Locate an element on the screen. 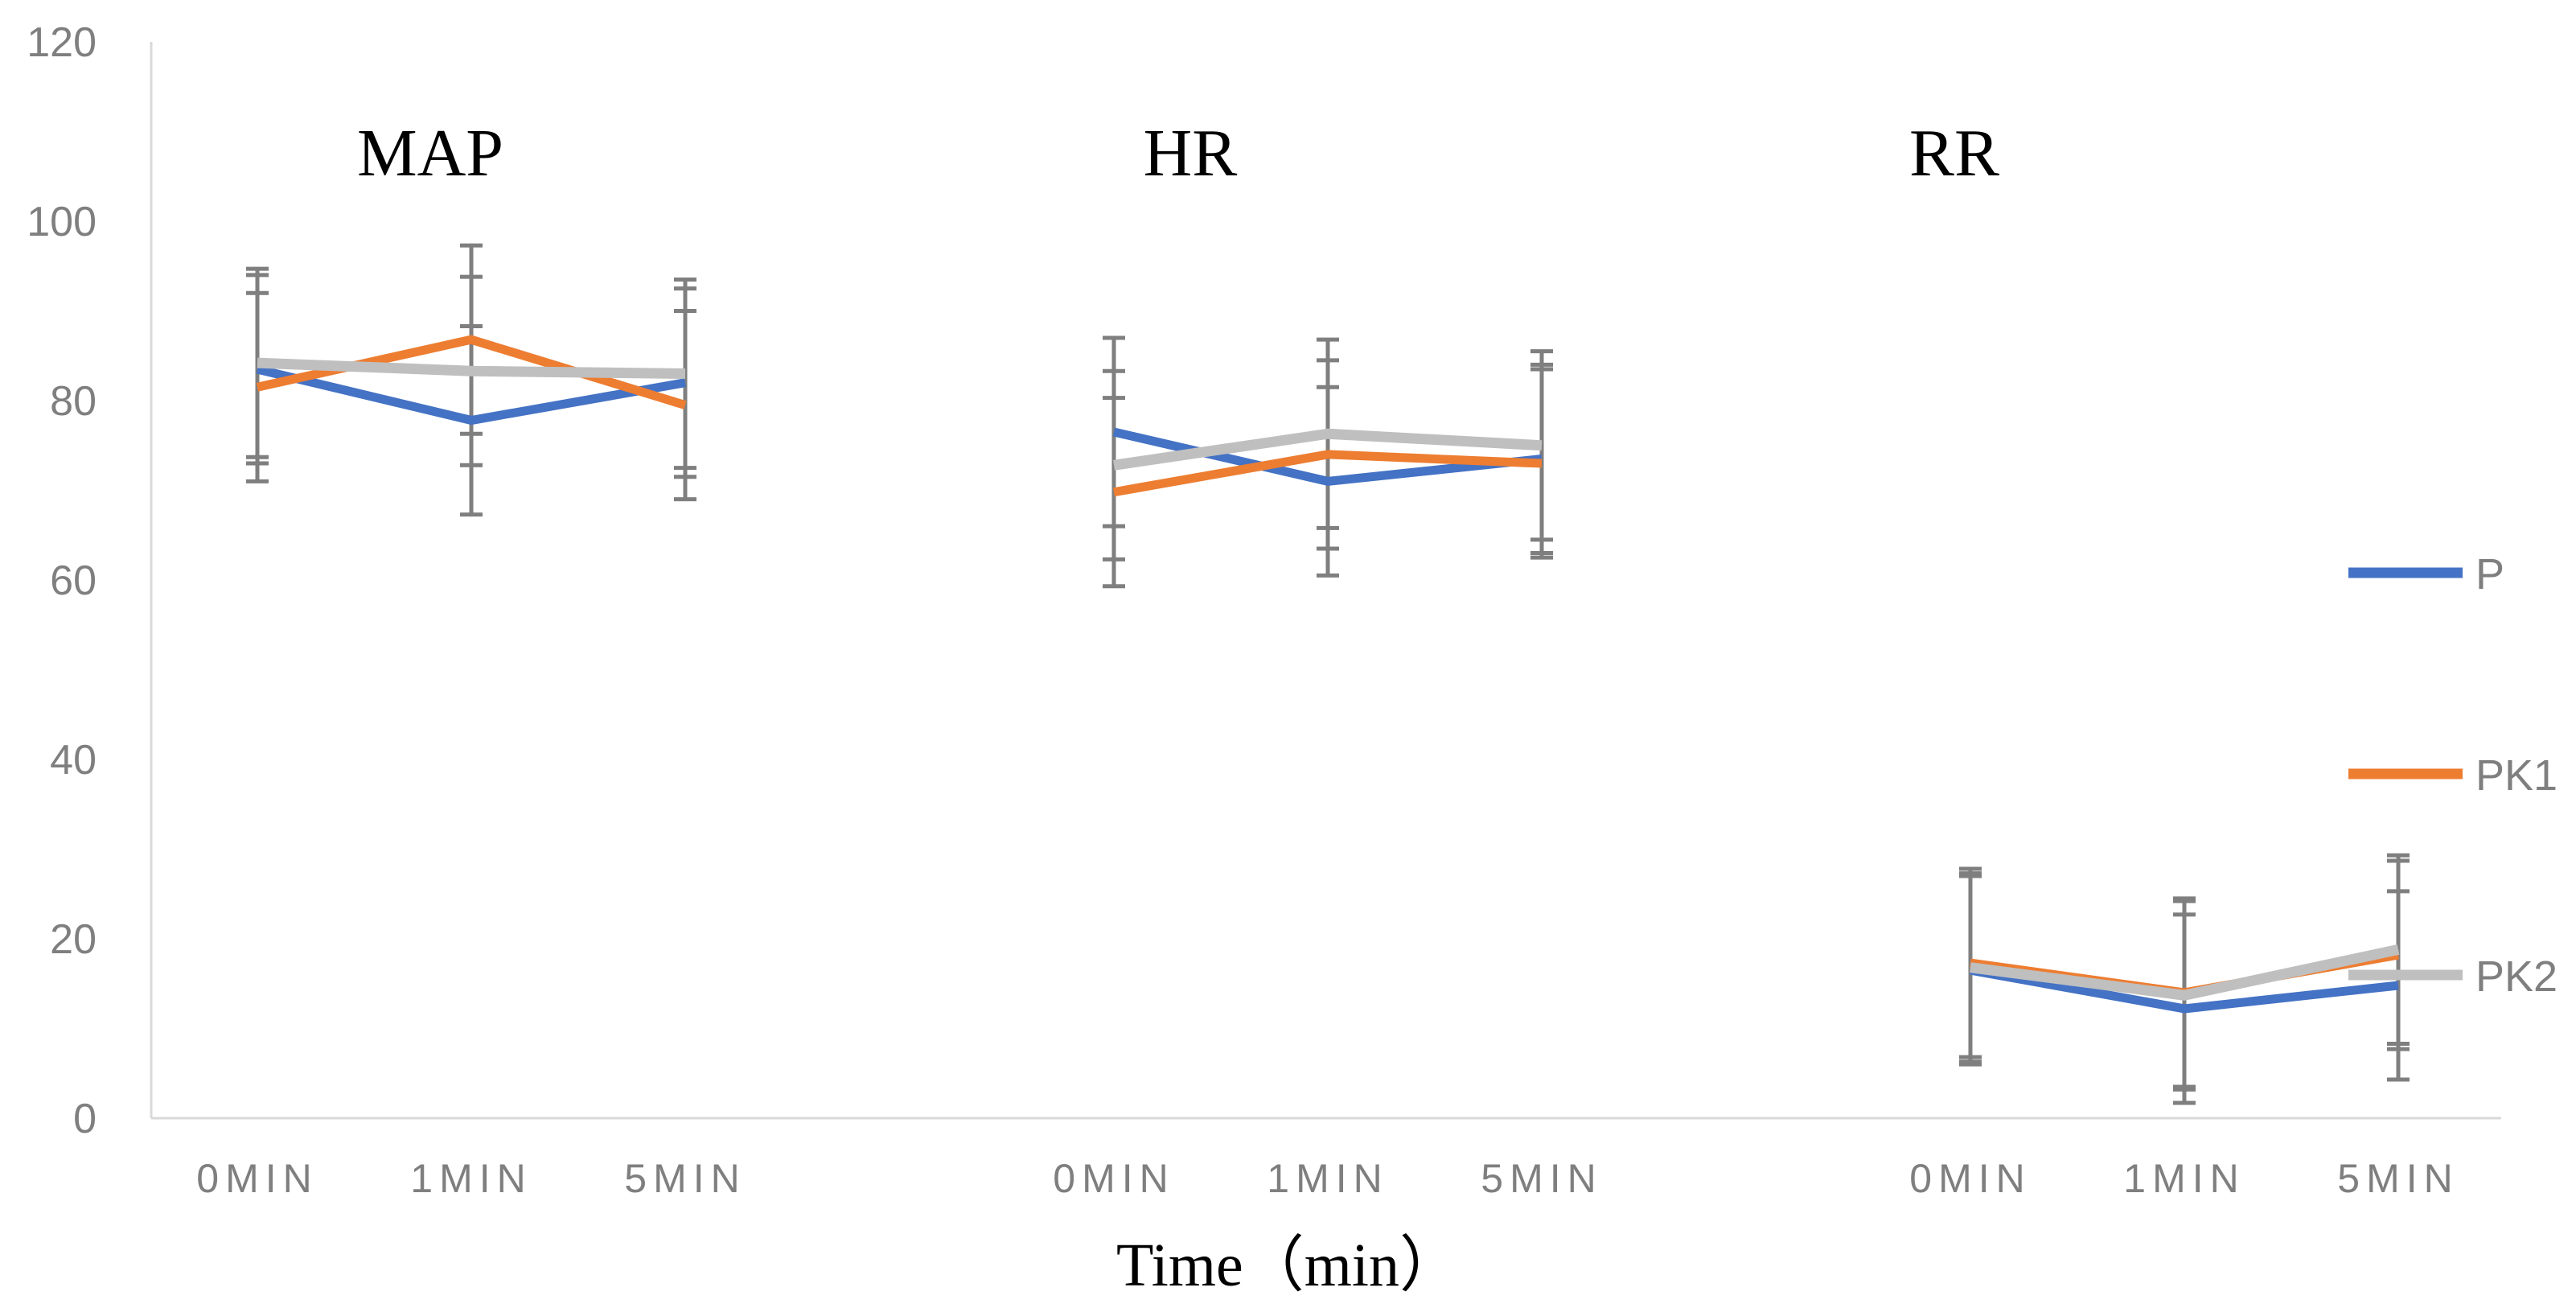  series-line-pk2-hr is located at coordinates (1328, 450).